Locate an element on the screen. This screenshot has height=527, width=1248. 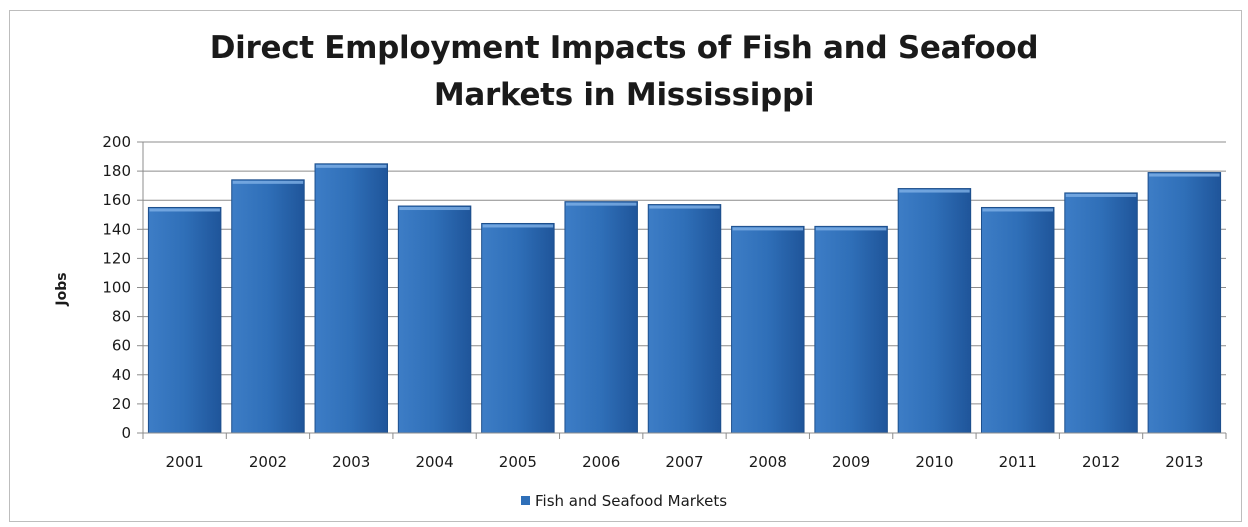
x-tick-label: 2001 is located at coordinates (185, 462).